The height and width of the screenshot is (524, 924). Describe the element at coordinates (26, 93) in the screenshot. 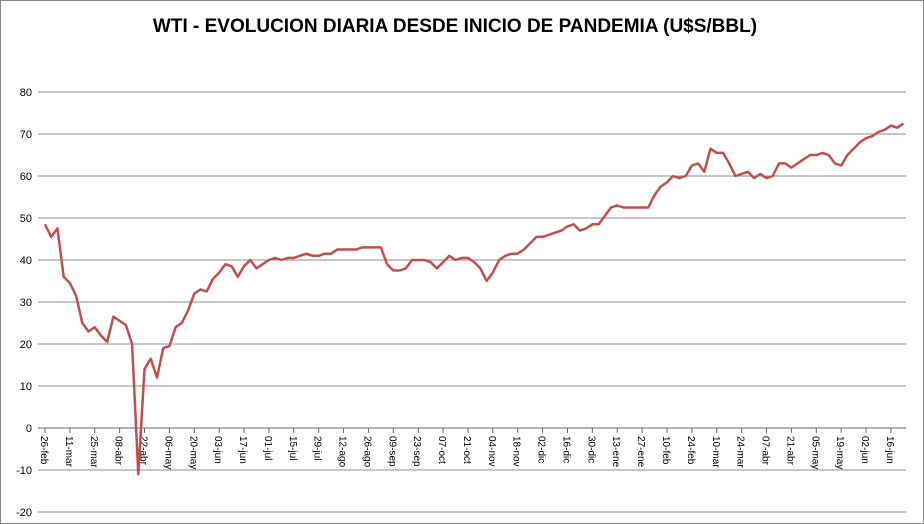

I see `y-tick-label: 80` at that location.